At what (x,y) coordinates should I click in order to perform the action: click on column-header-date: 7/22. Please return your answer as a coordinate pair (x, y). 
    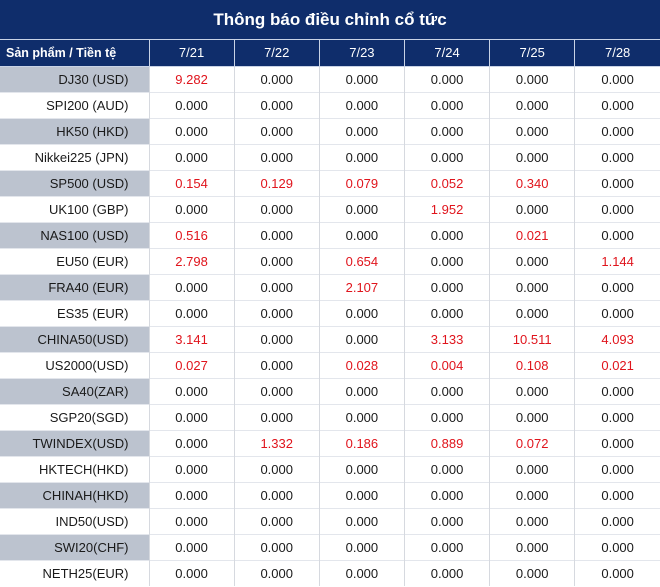
    Looking at the image, I should click on (276, 53).